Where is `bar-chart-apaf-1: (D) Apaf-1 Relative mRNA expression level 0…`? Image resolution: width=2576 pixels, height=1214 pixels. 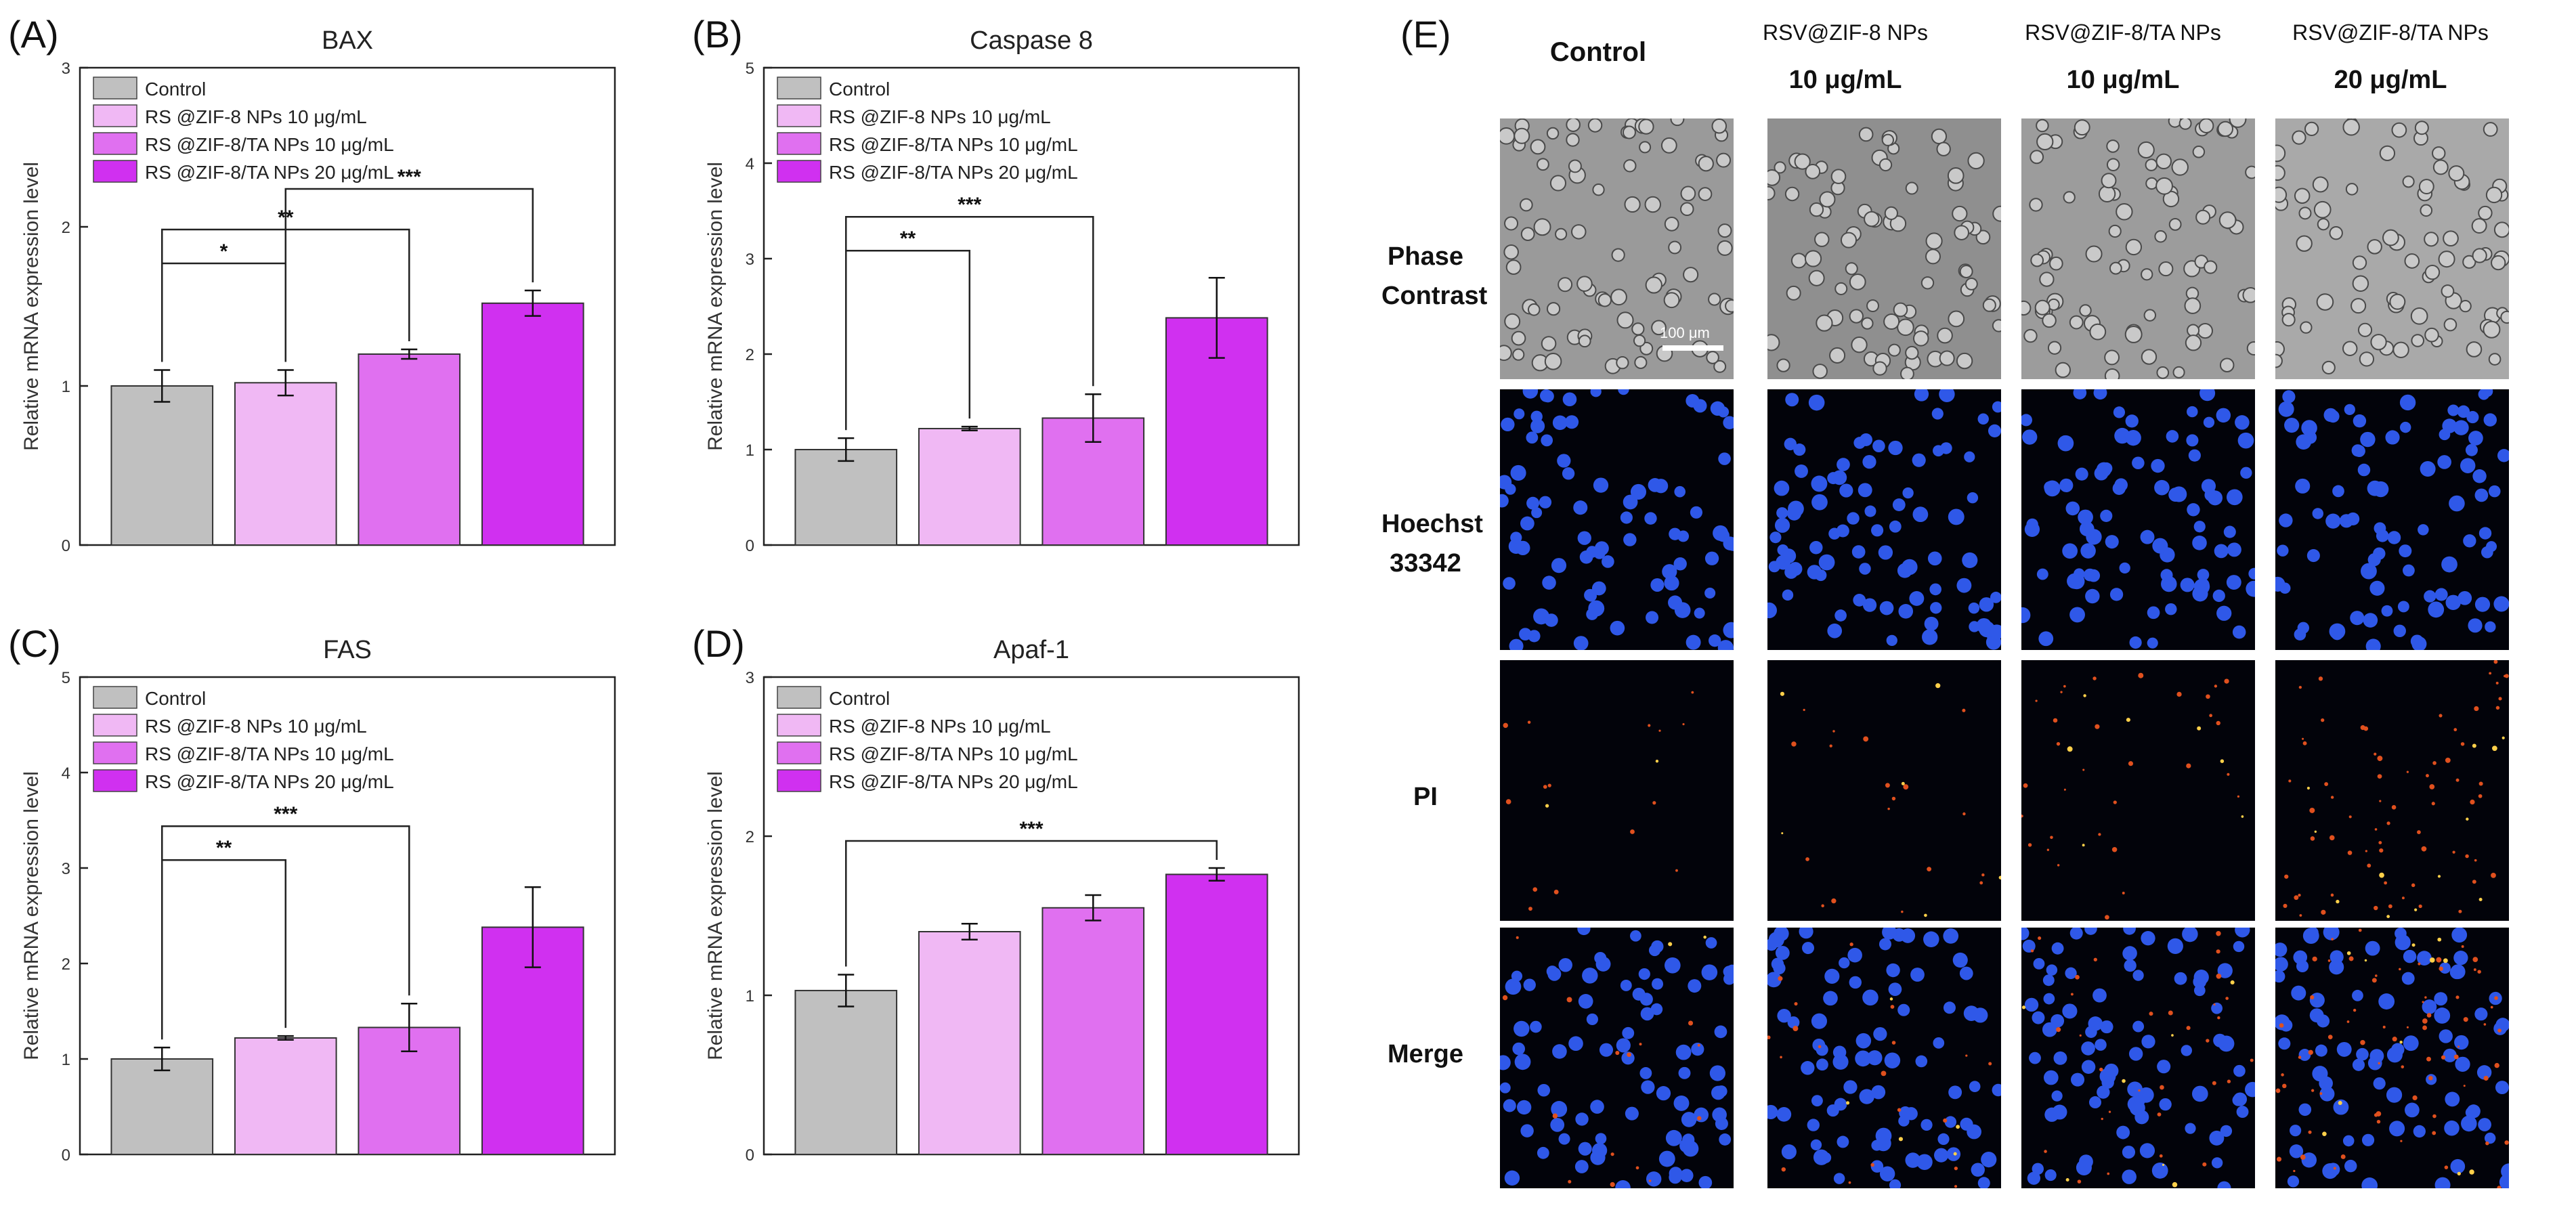
bar-chart-apaf-1: (D) Apaf-1 Relative mRNA expression level 0… is located at coordinates (996, 893).